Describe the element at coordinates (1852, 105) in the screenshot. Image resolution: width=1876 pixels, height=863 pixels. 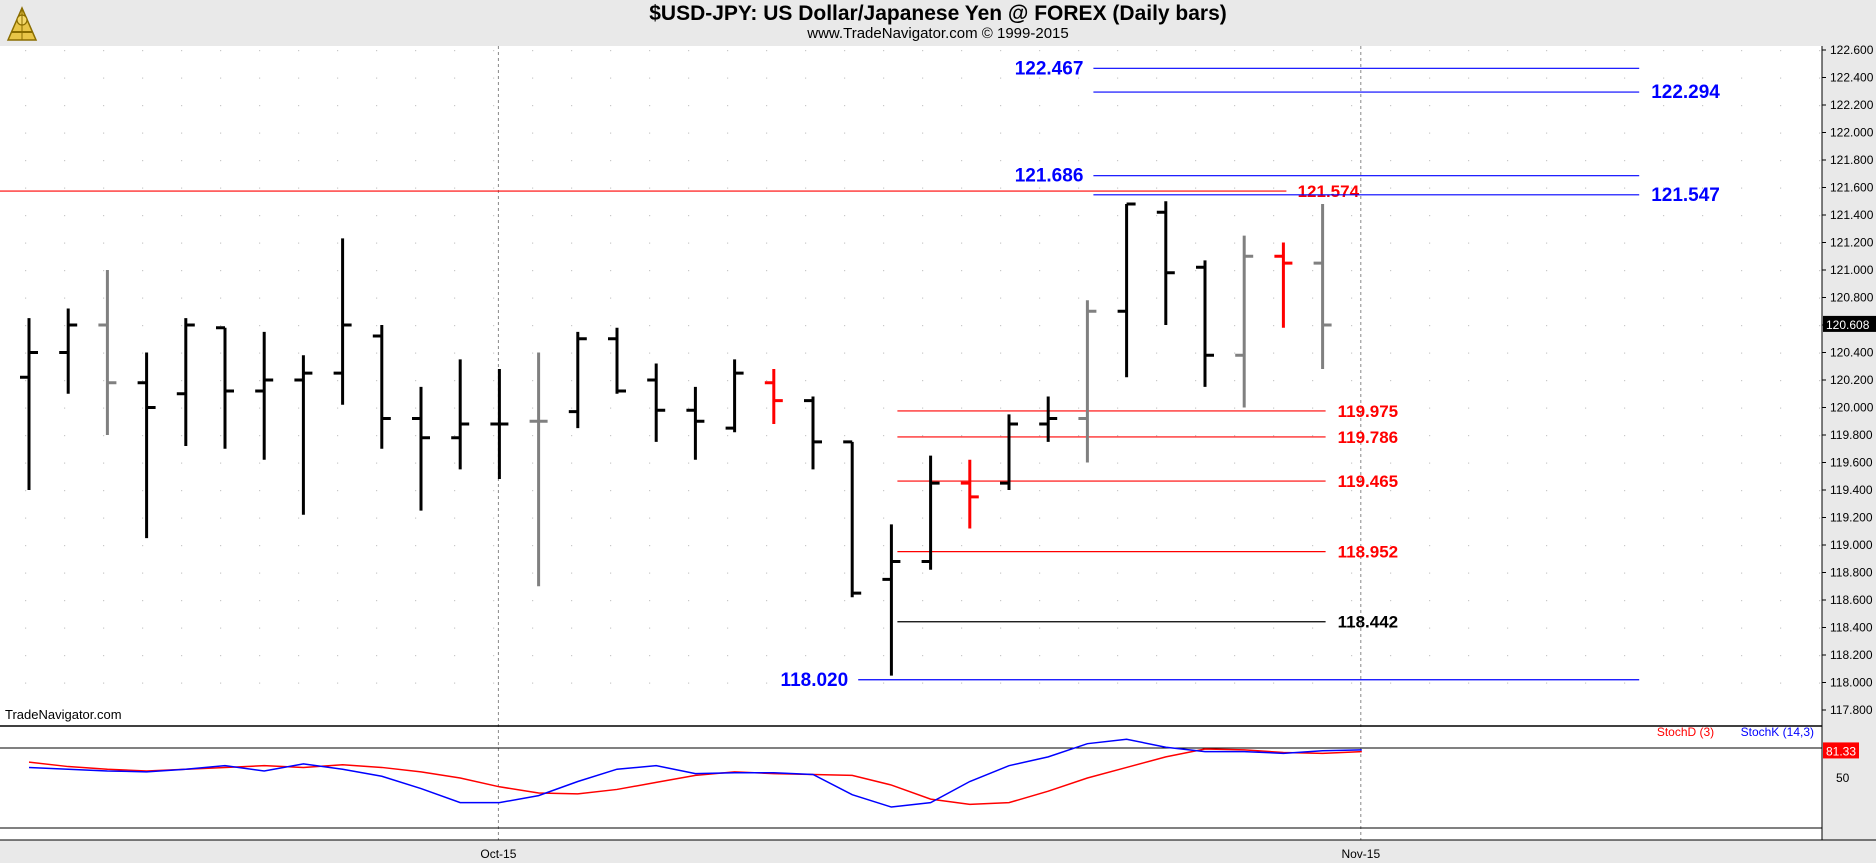
I see `y-axis-tick-label: 122.200` at that location.